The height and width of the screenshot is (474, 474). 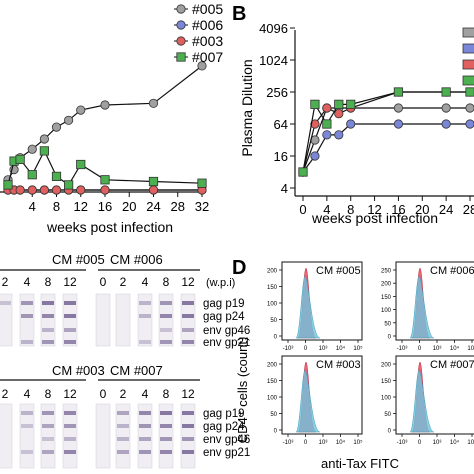 I want to click on panel-a-xtick-label: 12, so click(x=81, y=206).